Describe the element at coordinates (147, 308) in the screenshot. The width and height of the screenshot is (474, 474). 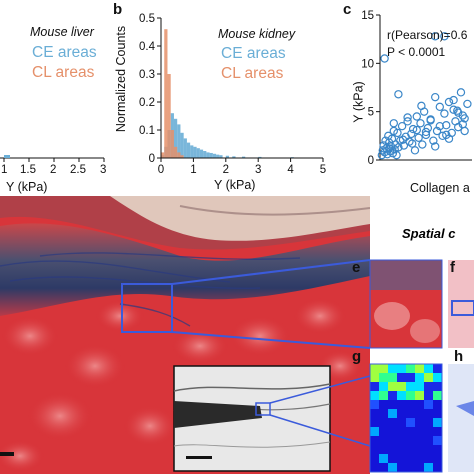
I see `roi-box` at that location.